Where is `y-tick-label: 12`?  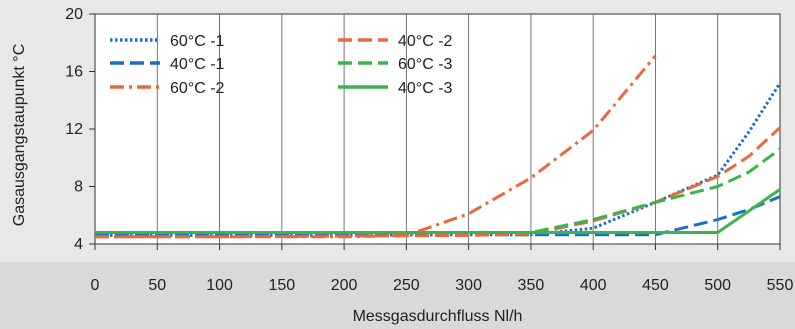 y-tick-label: 12 is located at coordinates (74, 129).